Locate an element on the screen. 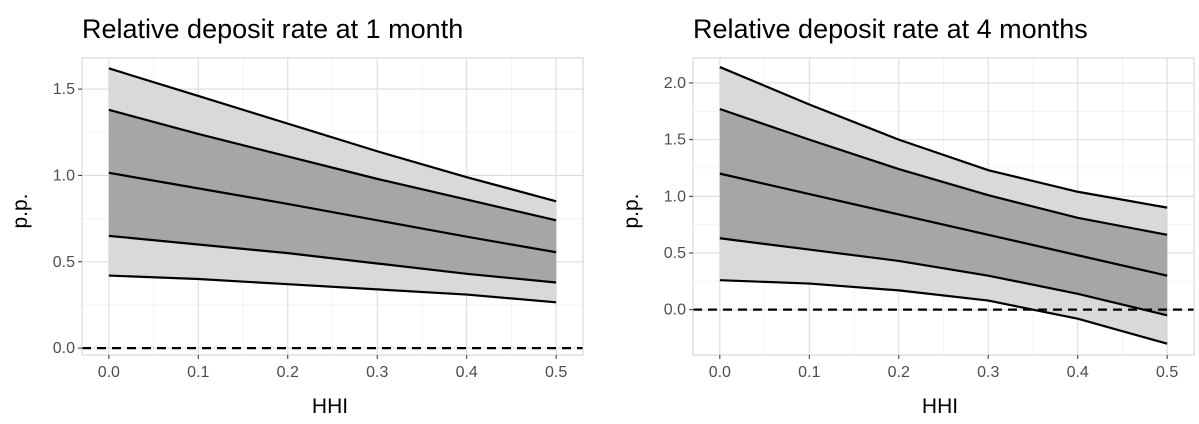 This screenshot has width=1199, height=424. chart-title: Relative deposit rate at 4 months is located at coordinates (890, 29).